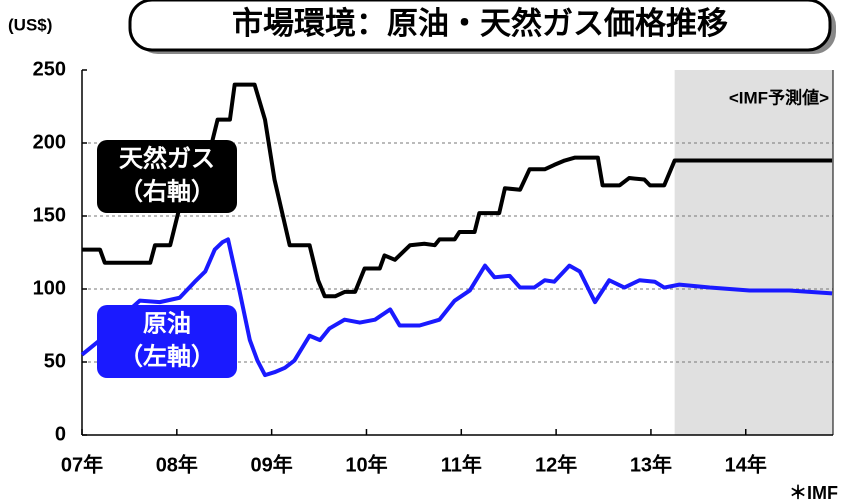 This screenshot has width=843, height=504. What do you see at coordinates (49, 215) in the screenshot?
I see `y-tick-label: 150` at bounding box center [49, 215].